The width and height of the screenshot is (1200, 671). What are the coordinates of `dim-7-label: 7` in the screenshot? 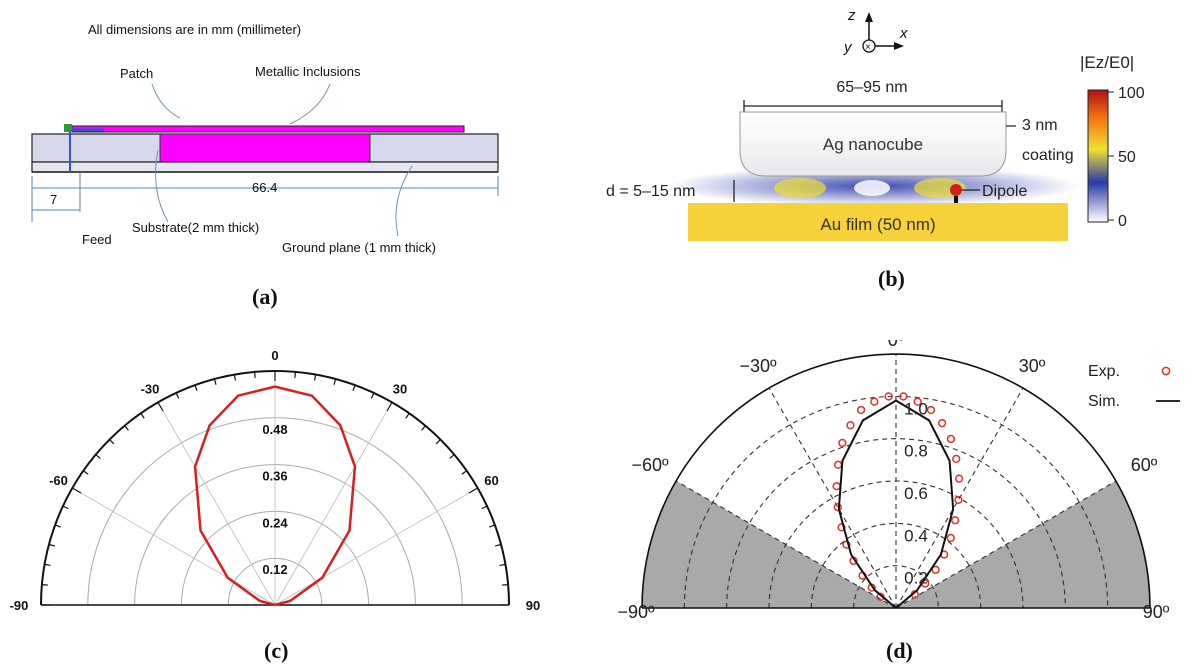 It's located at (53, 199).